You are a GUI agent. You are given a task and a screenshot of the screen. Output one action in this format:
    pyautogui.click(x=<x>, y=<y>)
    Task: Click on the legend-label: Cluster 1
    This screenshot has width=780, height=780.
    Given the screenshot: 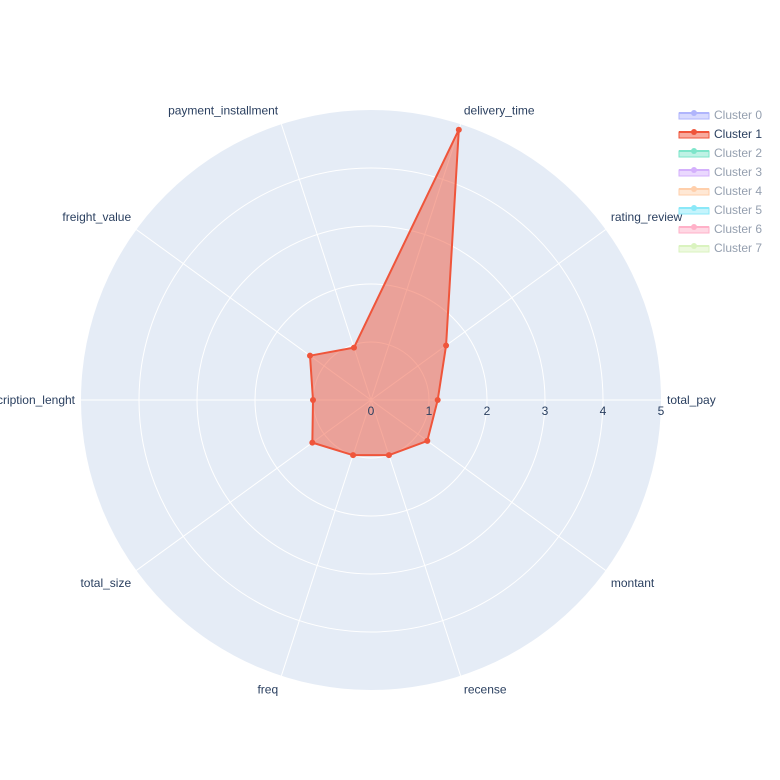 What is the action you would take?
    pyautogui.click(x=738, y=134)
    